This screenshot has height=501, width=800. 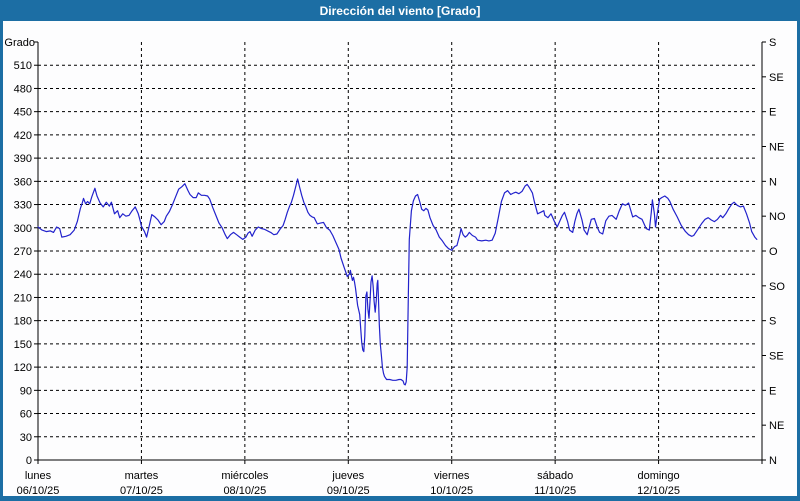 I want to click on y-axis-tick-label: 150, so click(x=23, y=345).